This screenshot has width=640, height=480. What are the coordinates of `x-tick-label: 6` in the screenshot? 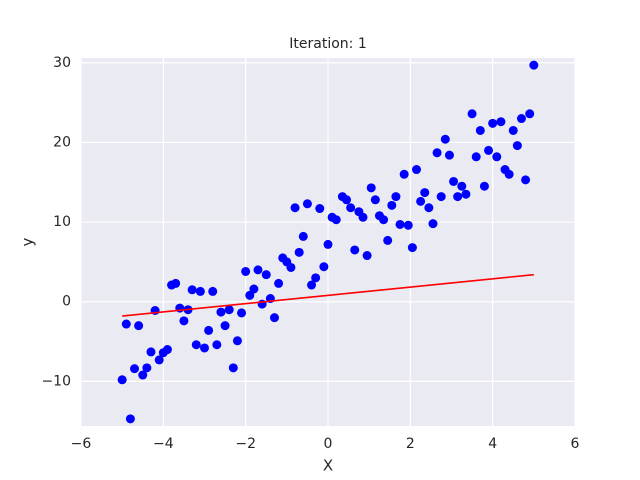 It's located at (575, 444).